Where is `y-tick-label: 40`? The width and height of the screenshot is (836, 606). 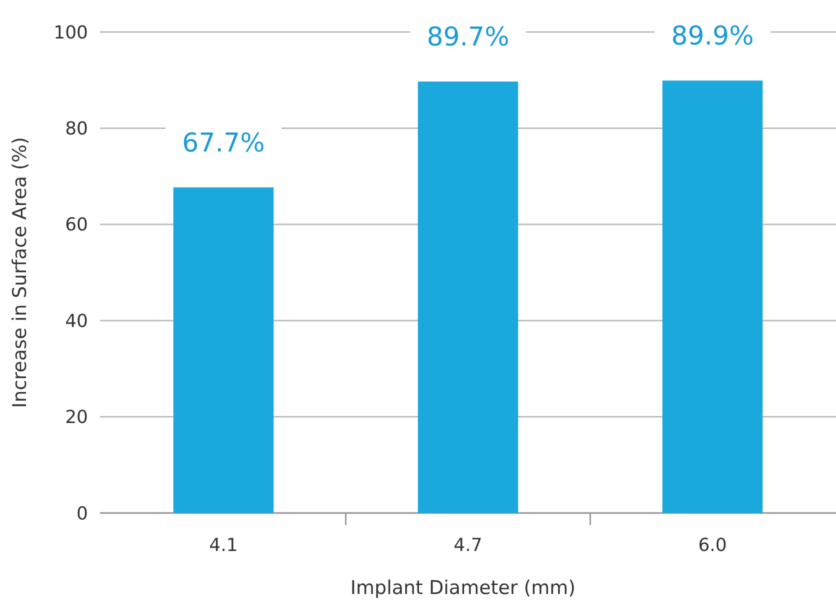
y-tick-label: 40 is located at coordinates (76, 321).